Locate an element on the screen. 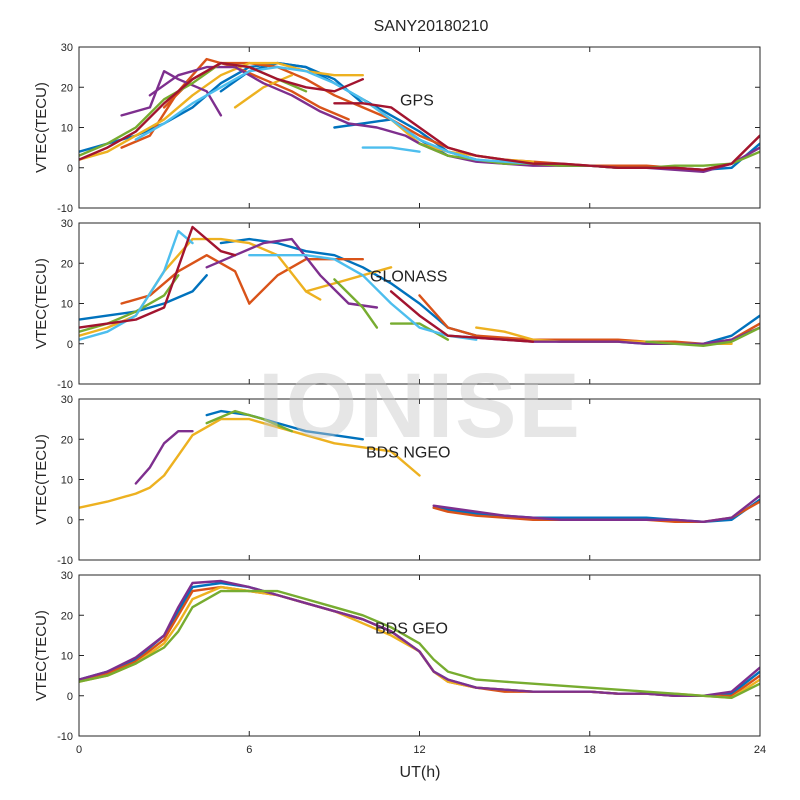 The height and width of the screenshot is (800, 800). panel-label: BDS NGEO is located at coordinates (408, 452).